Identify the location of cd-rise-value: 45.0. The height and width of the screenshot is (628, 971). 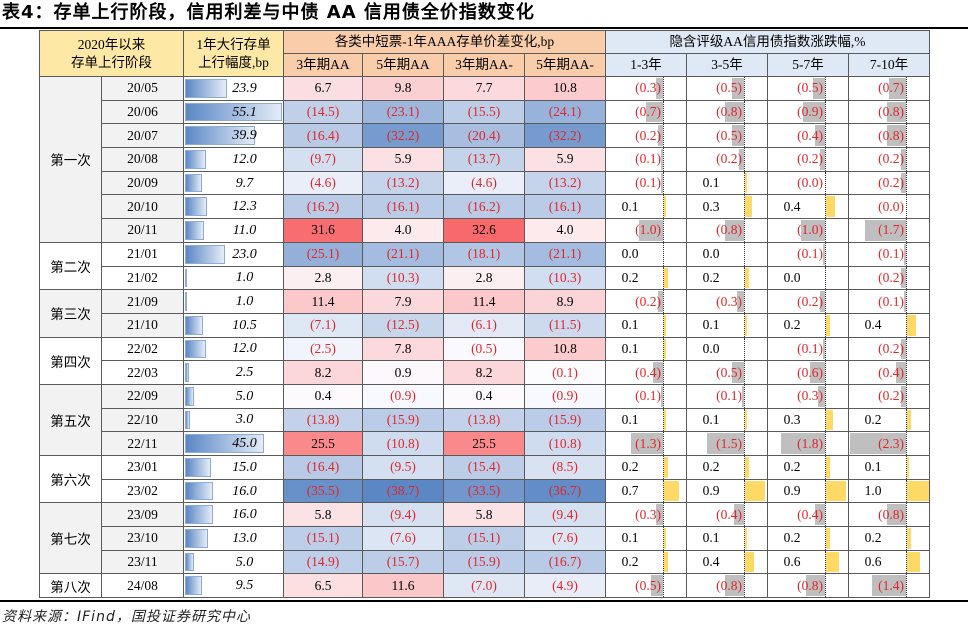
(244, 444).